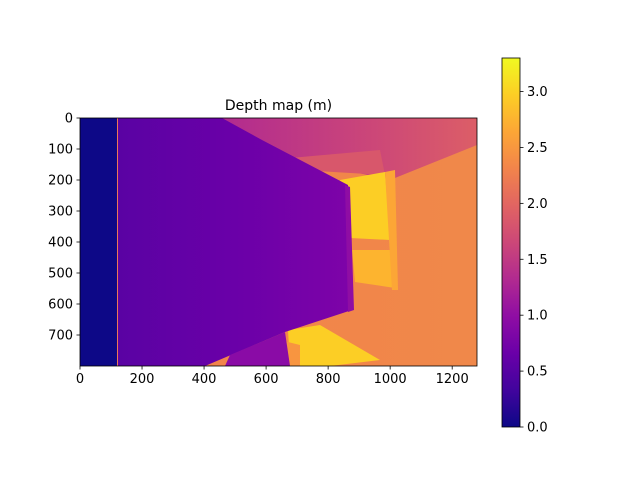  Describe the element at coordinates (60, 274) in the screenshot. I see `y-tick-label: 500` at that location.